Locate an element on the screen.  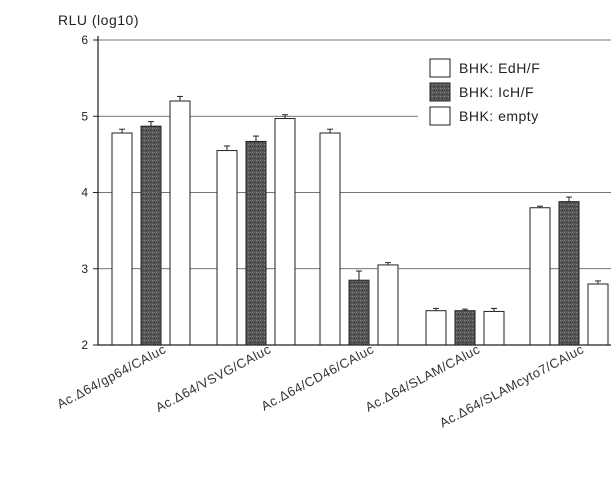
category-label: Ac.Δ64/gp64/CAluc is located at coordinates (111, 376).